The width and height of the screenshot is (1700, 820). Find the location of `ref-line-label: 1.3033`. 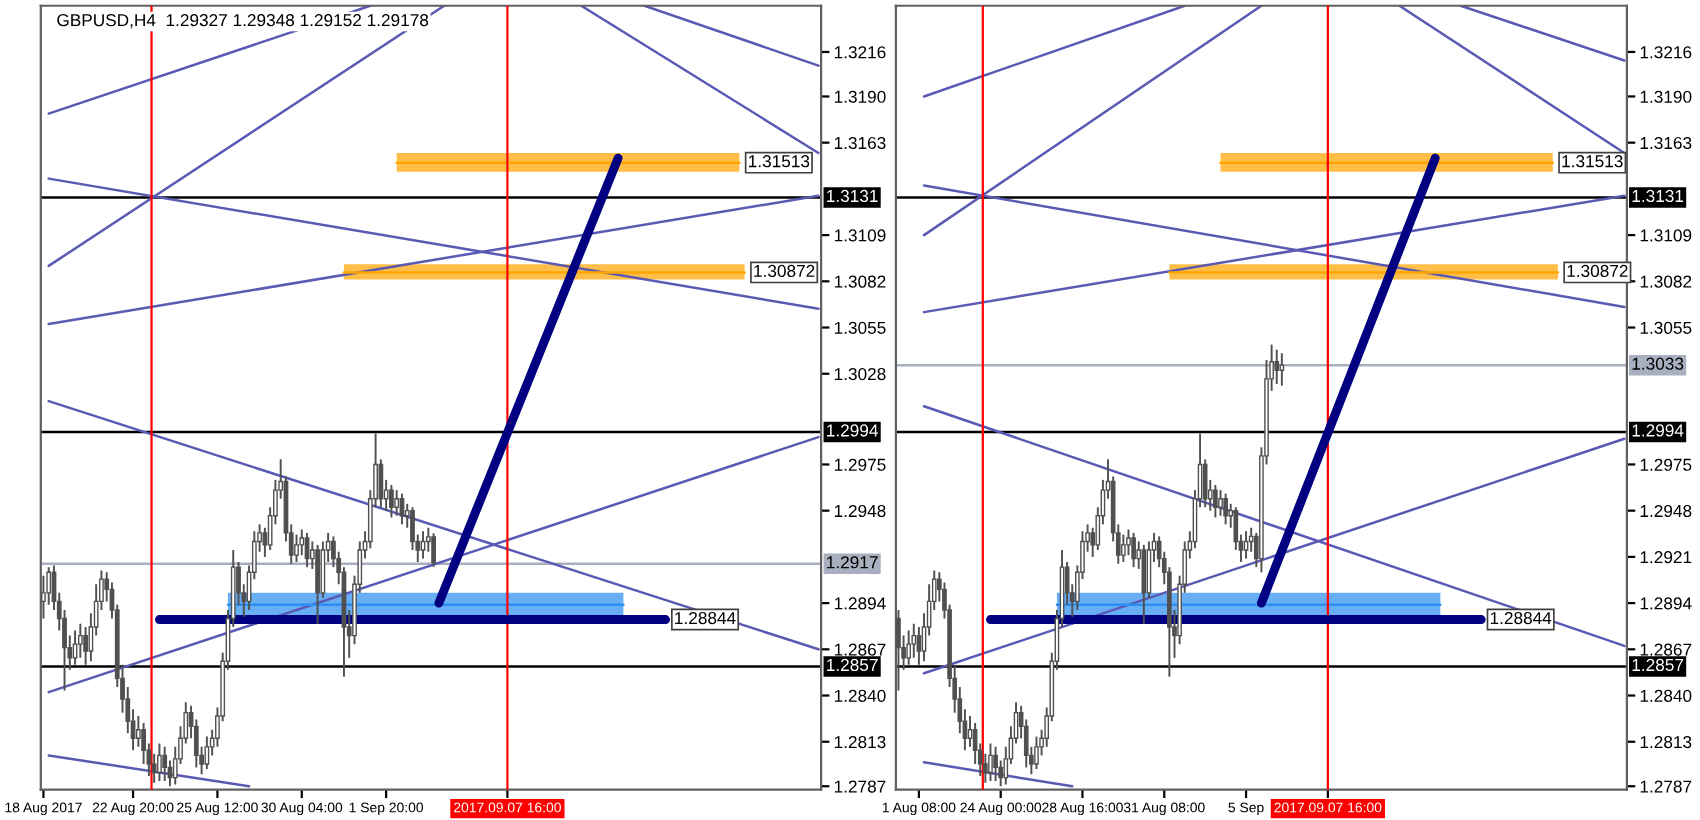

ref-line-label: 1.3033 is located at coordinates (1658, 363).